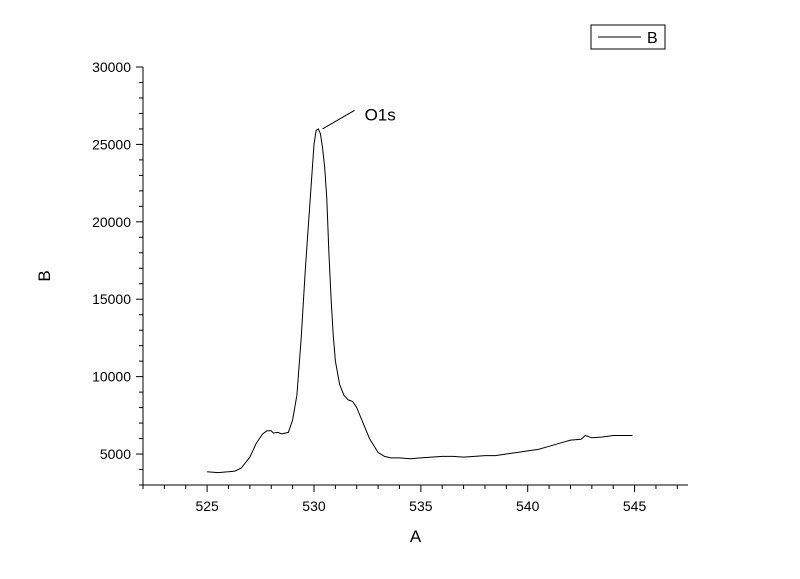 The width and height of the screenshot is (800, 579). What do you see at coordinates (111, 67) in the screenshot?
I see `y-tick-label: 30000` at bounding box center [111, 67].